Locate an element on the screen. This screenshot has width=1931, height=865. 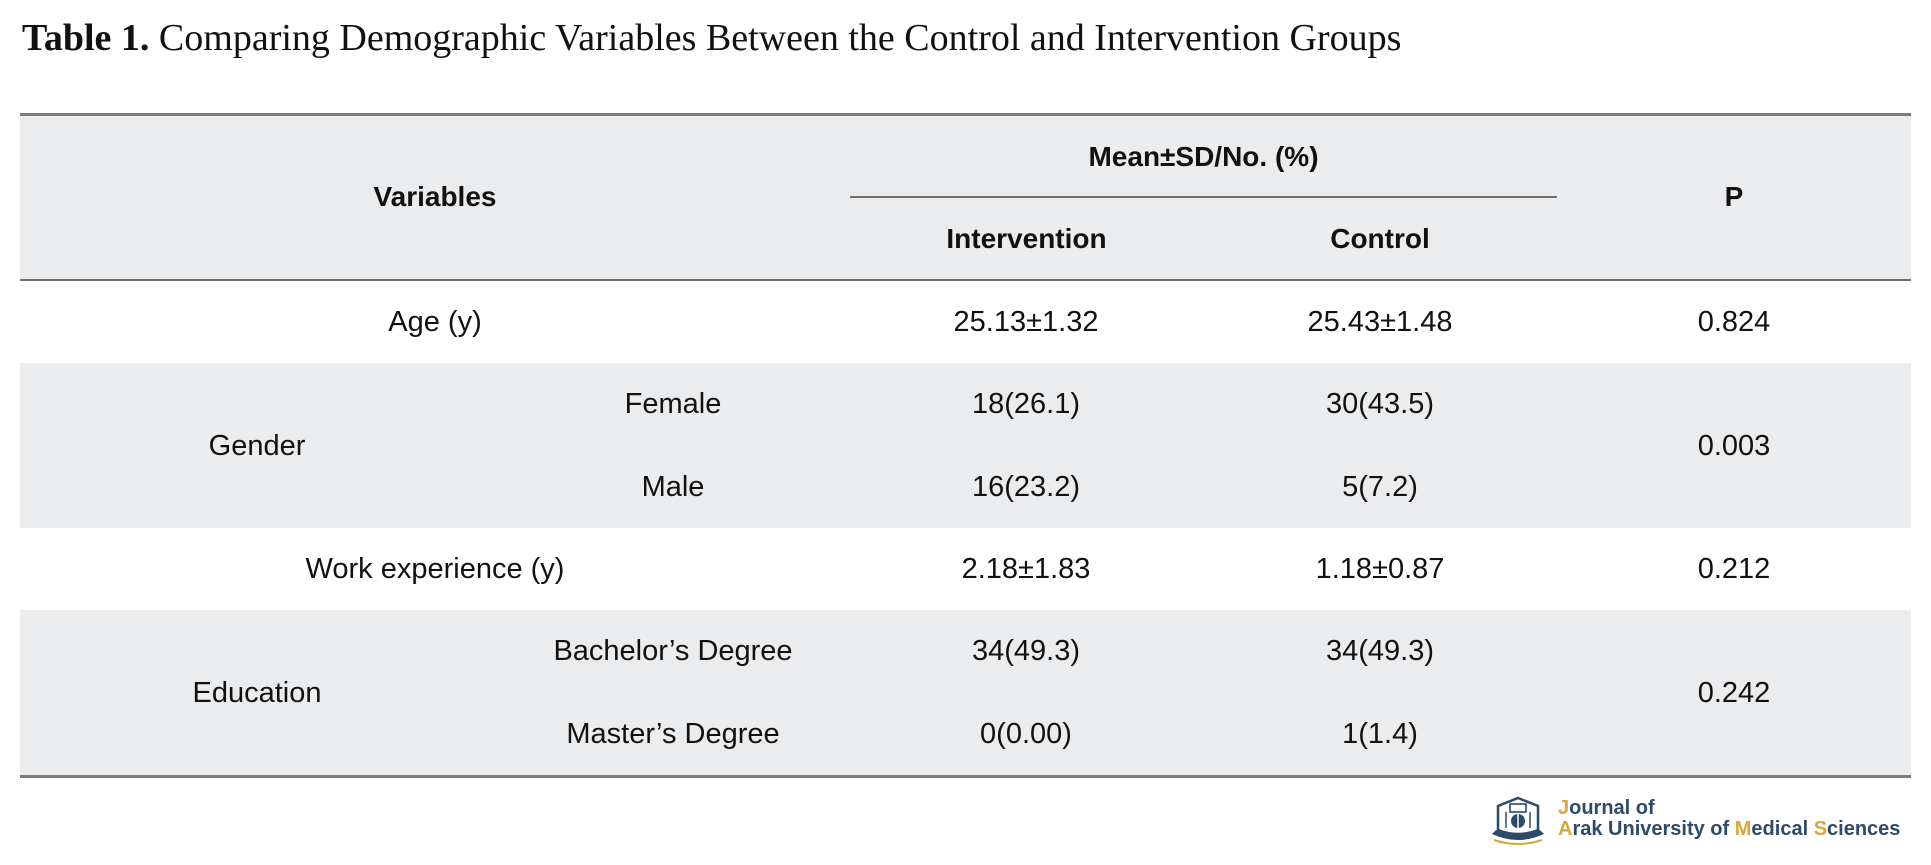
header-p: P is located at coordinates (1734, 196).